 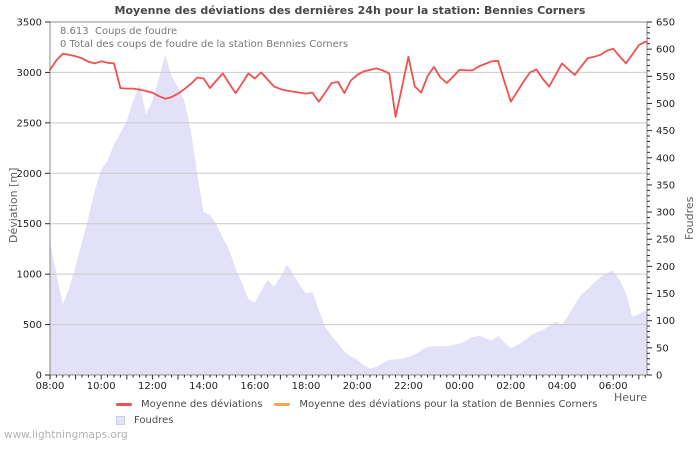 I want to click on deviation-line, so click(x=348, y=79).